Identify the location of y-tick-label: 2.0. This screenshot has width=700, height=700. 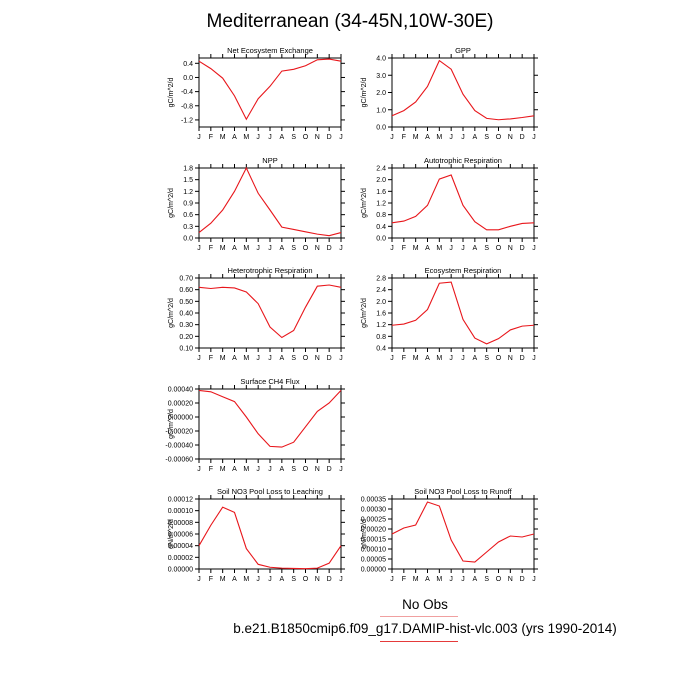
(381, 93).